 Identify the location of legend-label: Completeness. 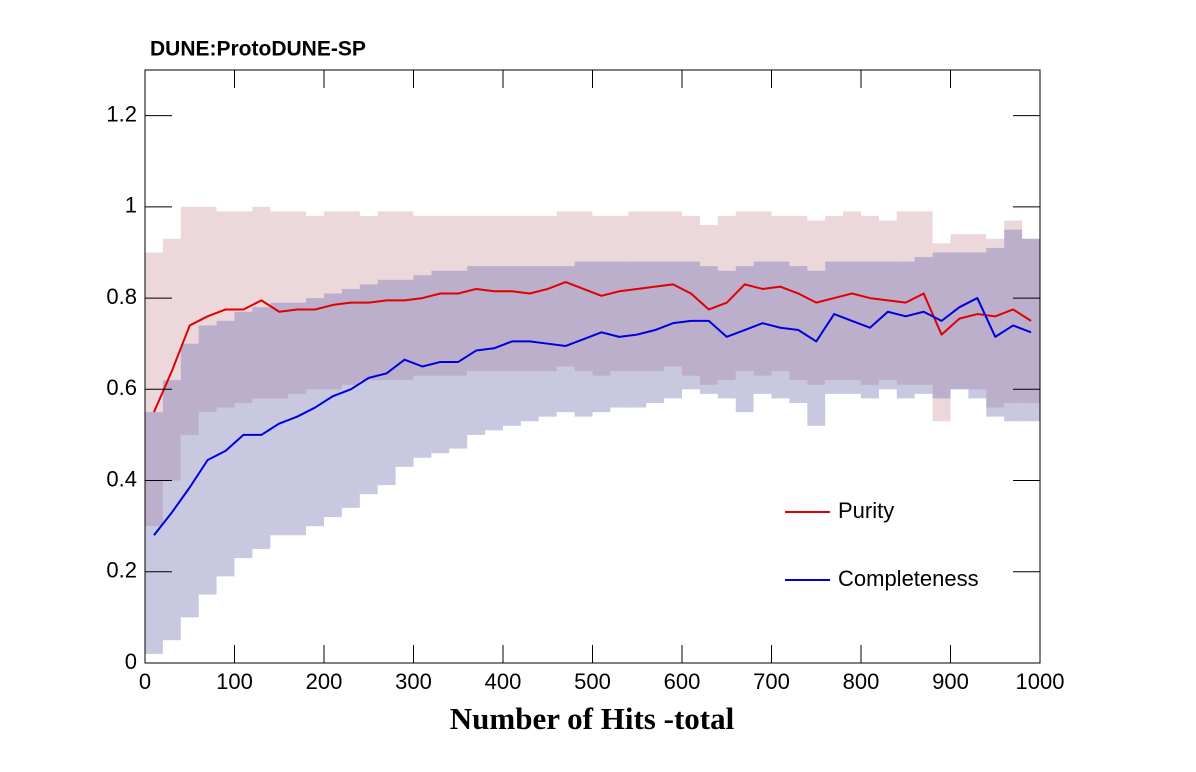
(908, 578).